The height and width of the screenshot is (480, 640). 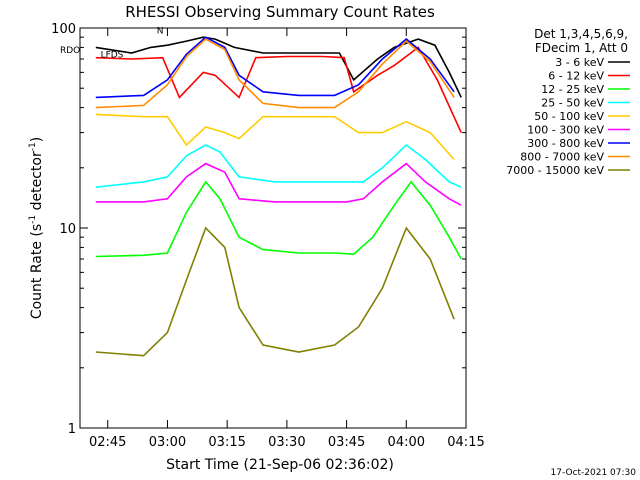 I want to click on legend-label-6: 100 - 300 keV, so click(x=565, y=130).